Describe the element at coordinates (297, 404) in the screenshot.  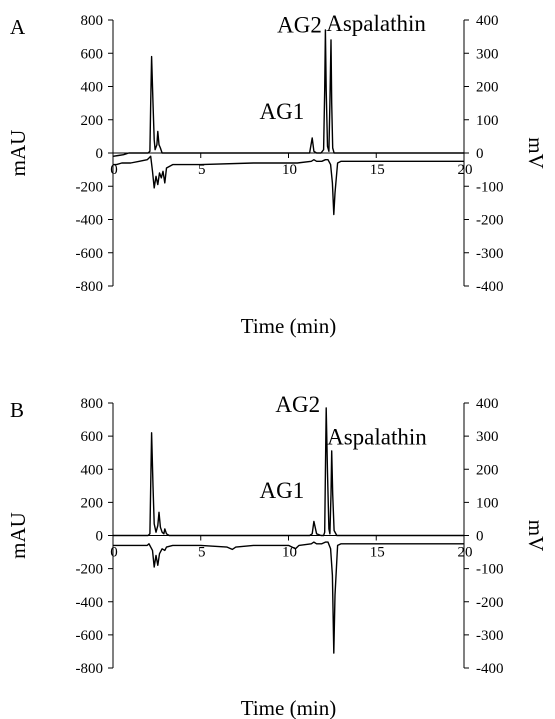
I see `panel-b-annotation-ag2: AG2` at that location.